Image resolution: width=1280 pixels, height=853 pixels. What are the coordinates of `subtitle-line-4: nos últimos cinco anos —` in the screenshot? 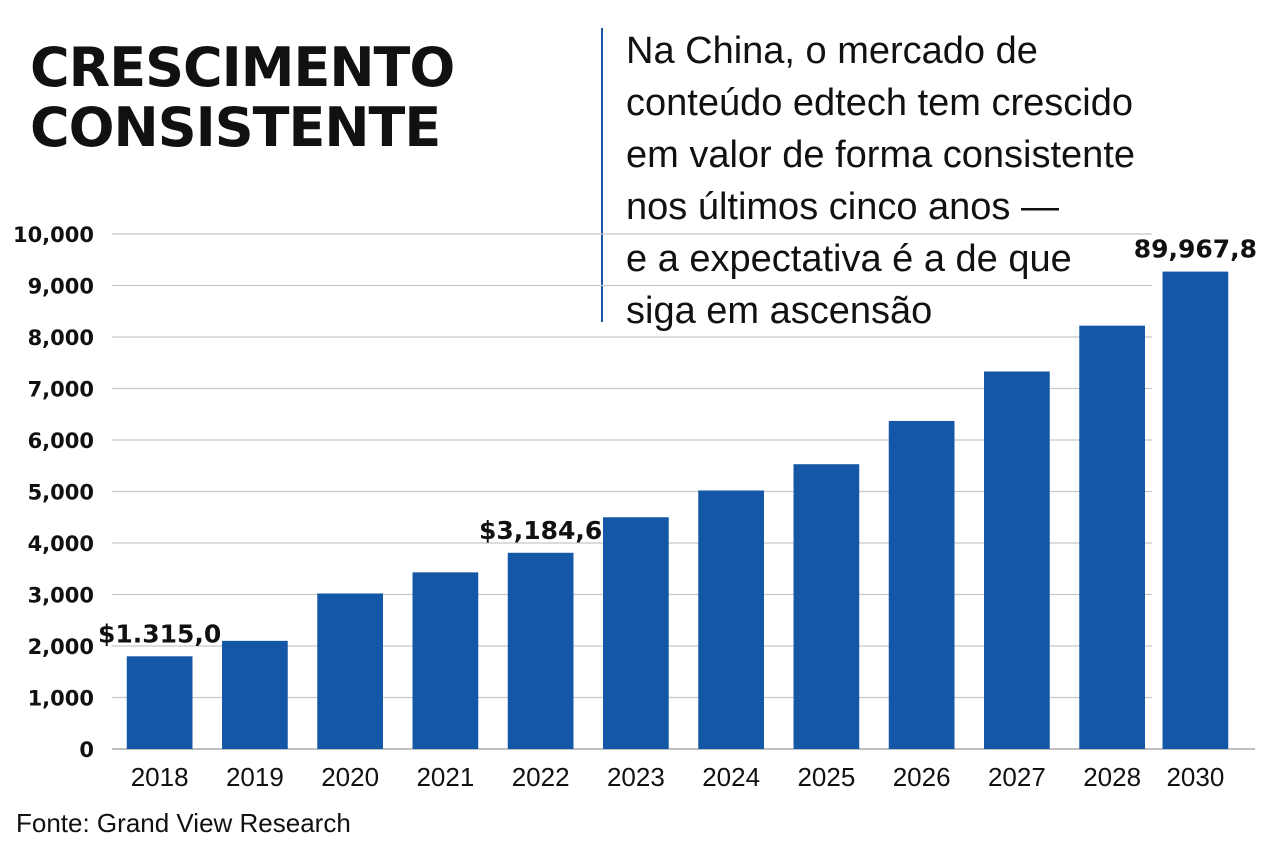 It's located at (842, 207).